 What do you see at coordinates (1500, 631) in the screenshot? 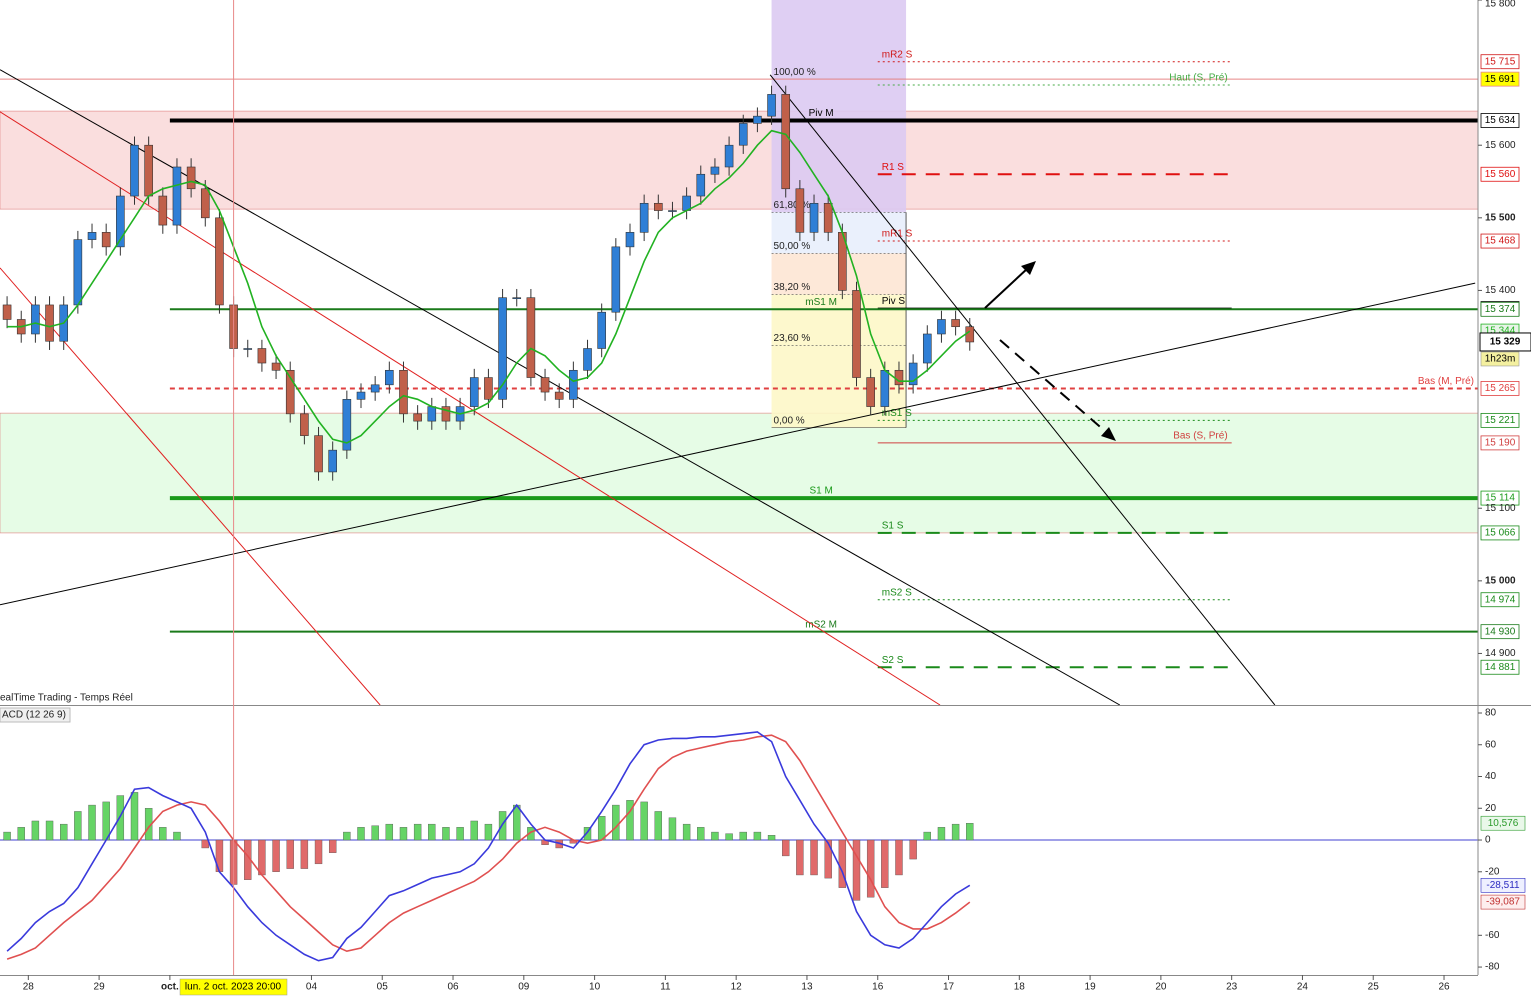
I see `level-price-label: 14 930` at bounding box center [1500, 631].